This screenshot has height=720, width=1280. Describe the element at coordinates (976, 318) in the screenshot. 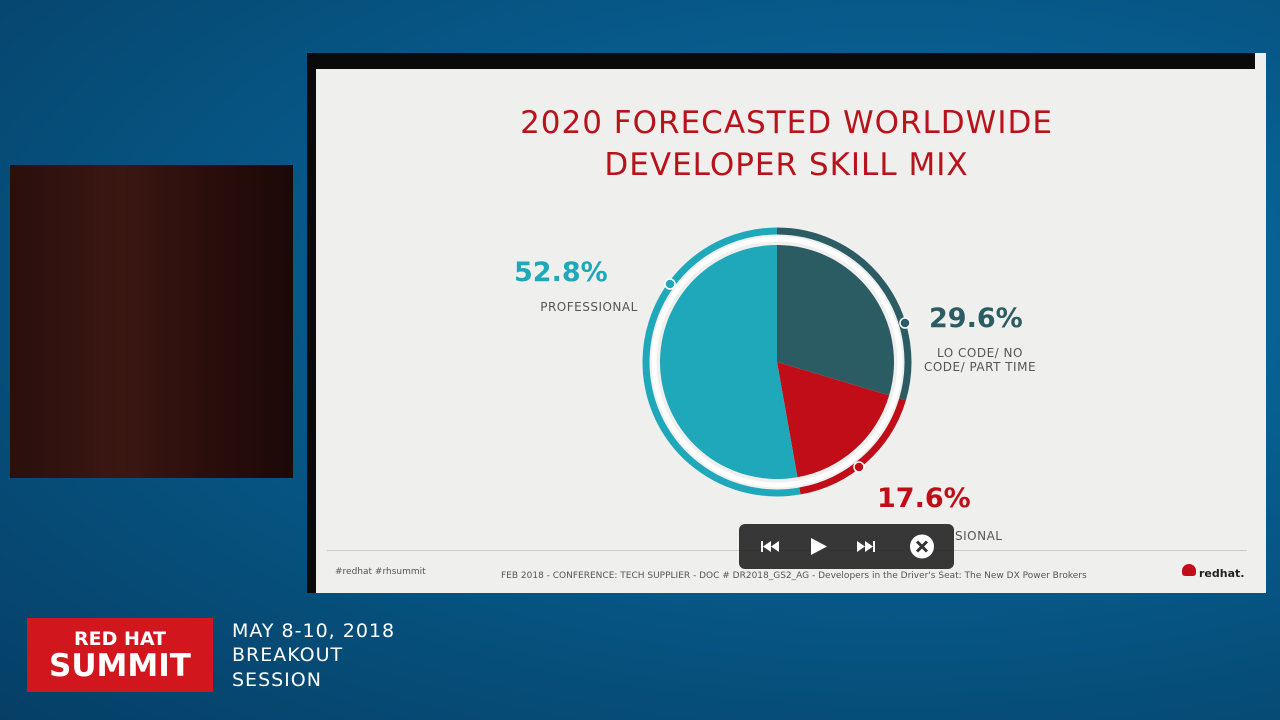

I see `value-label: 29.6%` at that location.